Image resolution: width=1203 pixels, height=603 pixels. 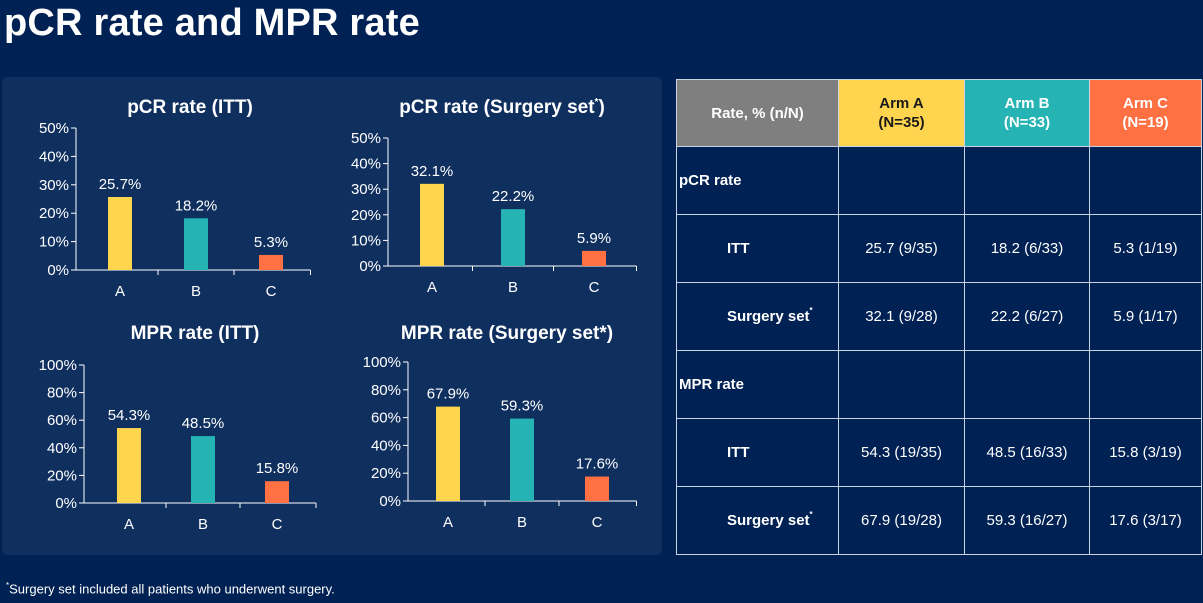 What do you see at coordinates (522, 406) in the screenshot?
I see `data-label: 59.3%` at bounding box center [522, 406].